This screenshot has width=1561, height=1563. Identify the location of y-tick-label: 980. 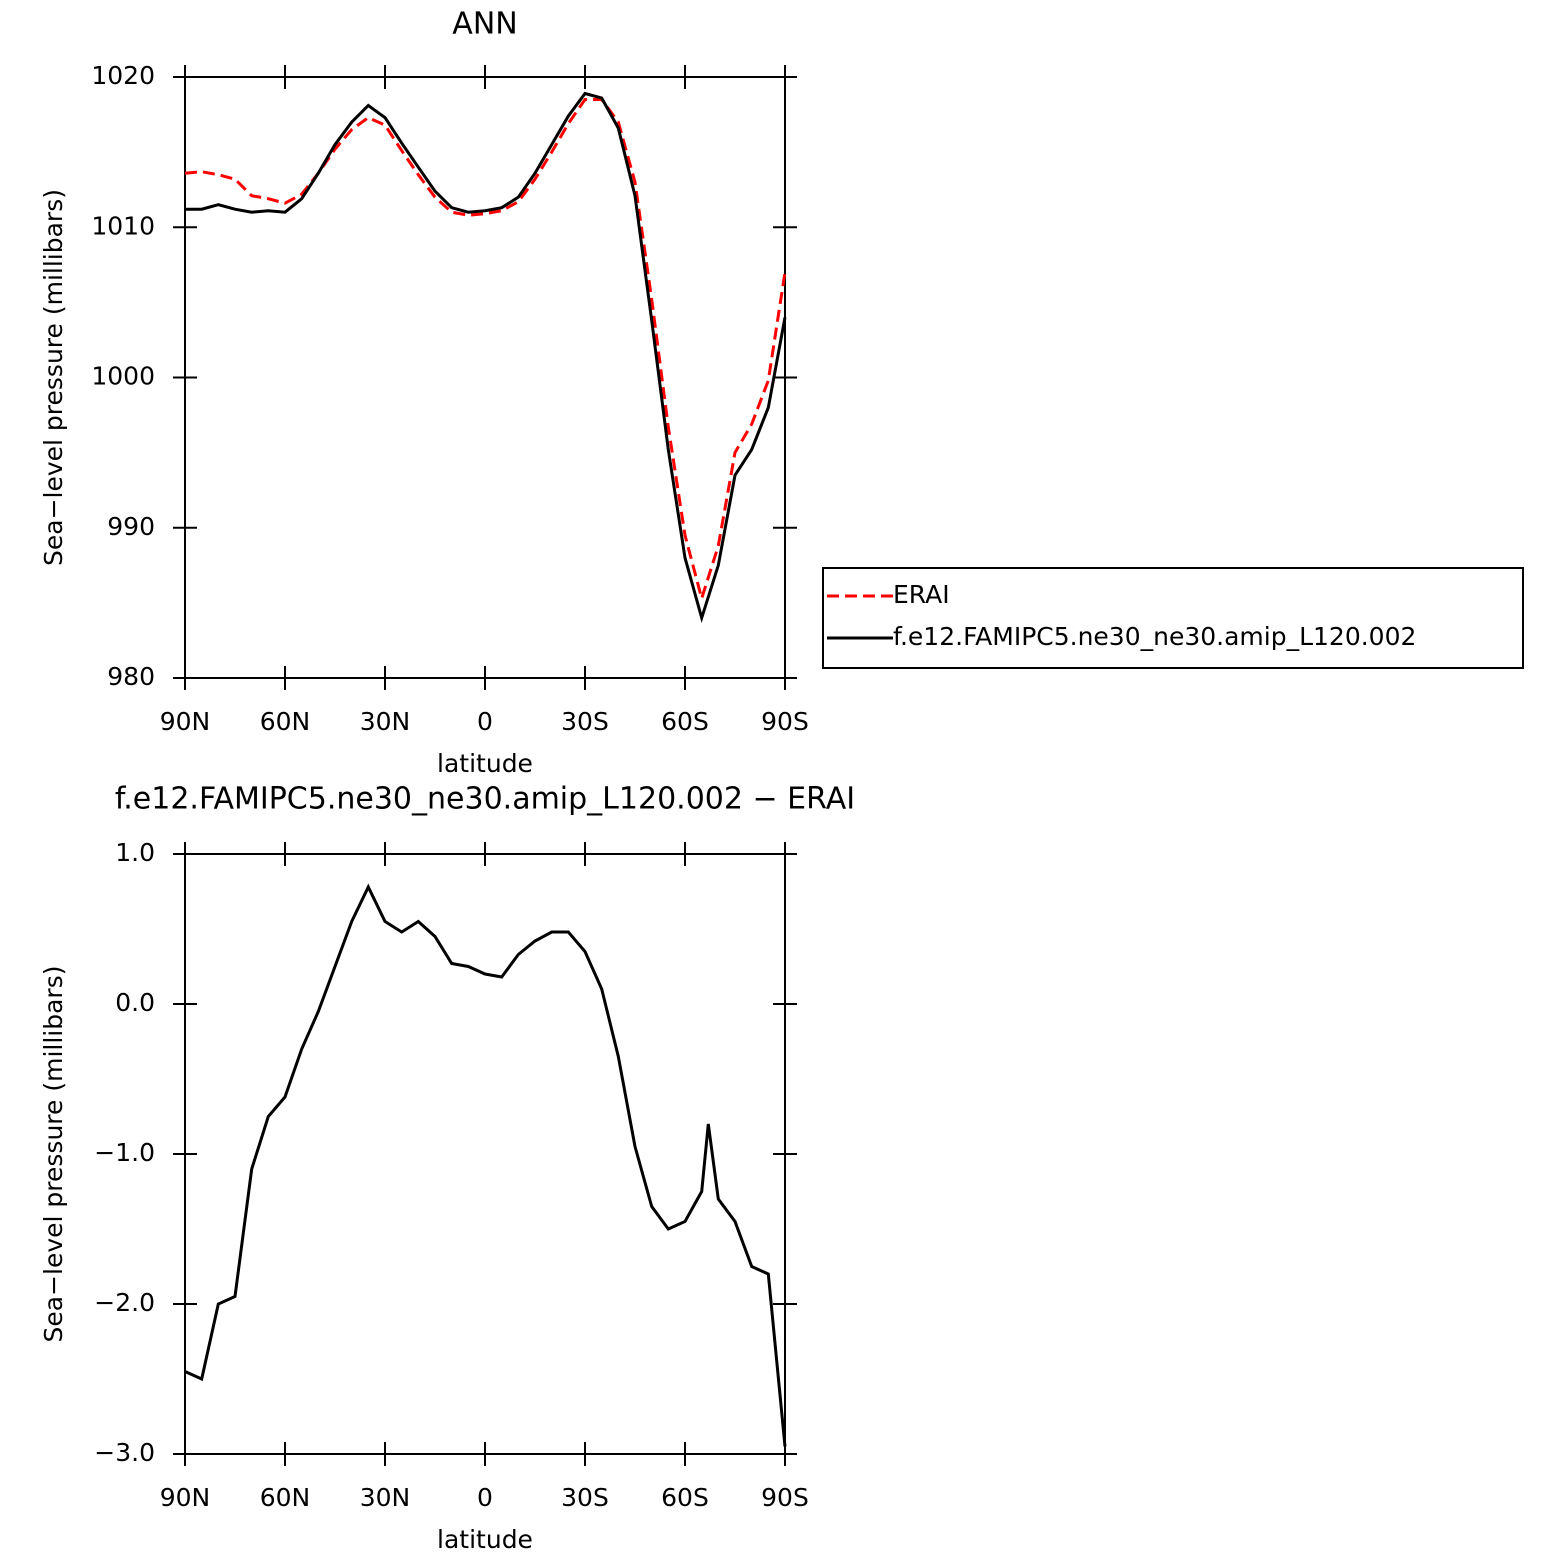
(131, 676).